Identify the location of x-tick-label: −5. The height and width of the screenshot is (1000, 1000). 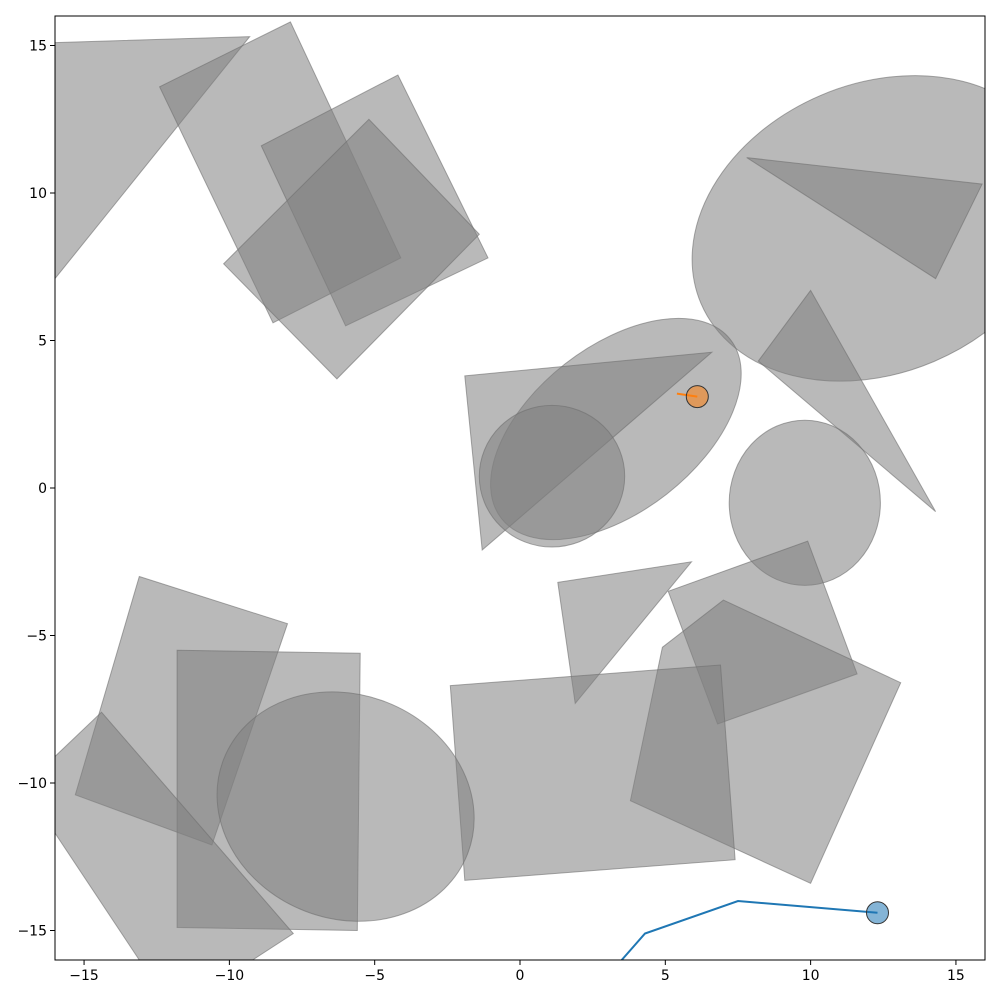
(374, 976).